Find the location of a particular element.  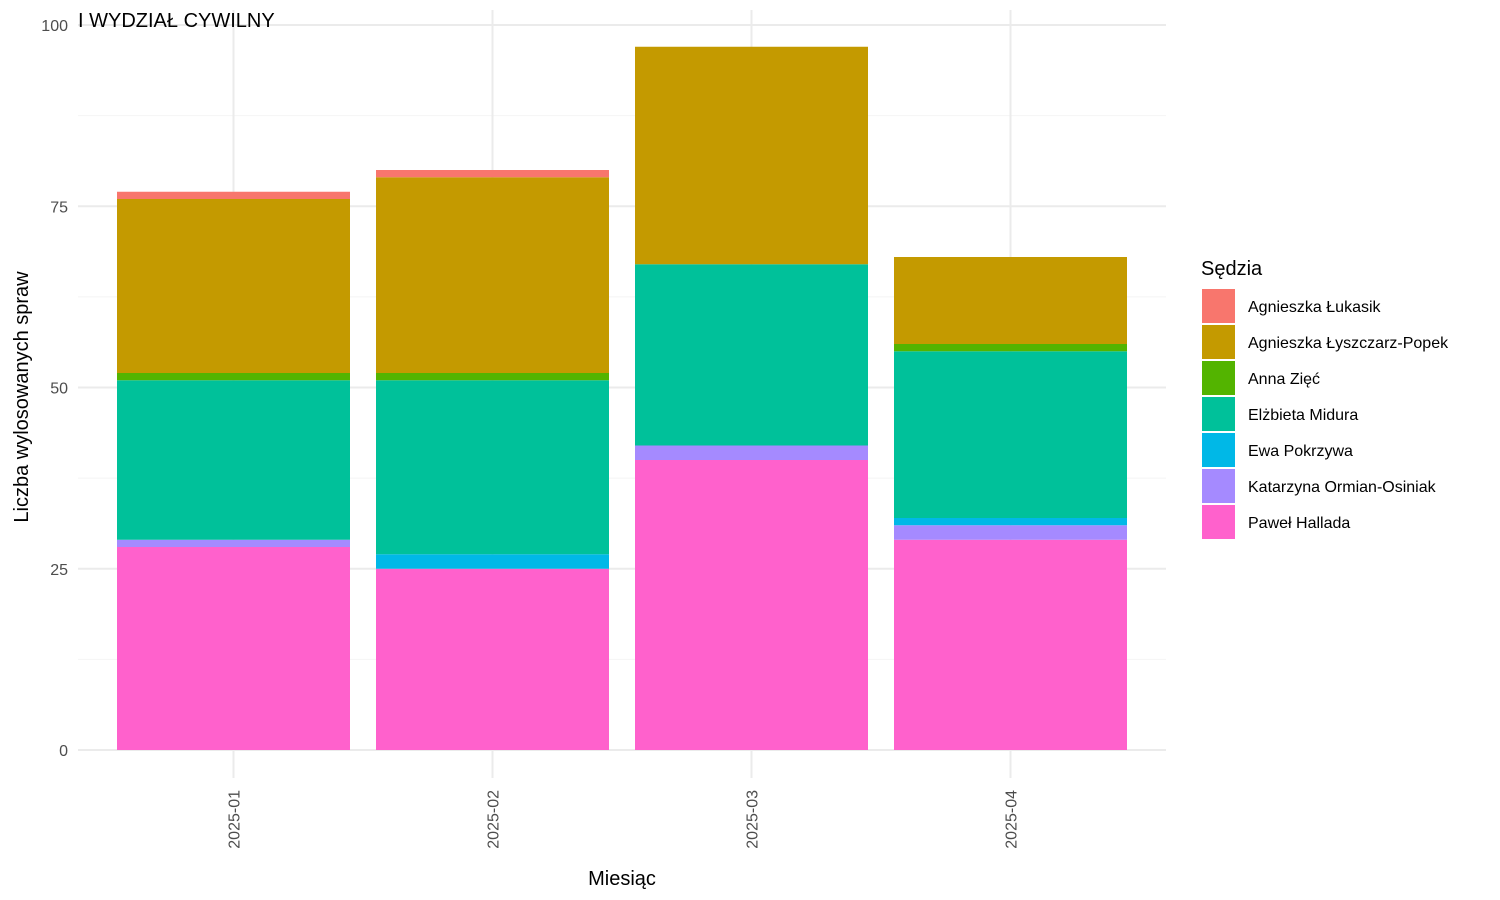

x-tick-label: 2025-02 is located at coordinates (494, 819).